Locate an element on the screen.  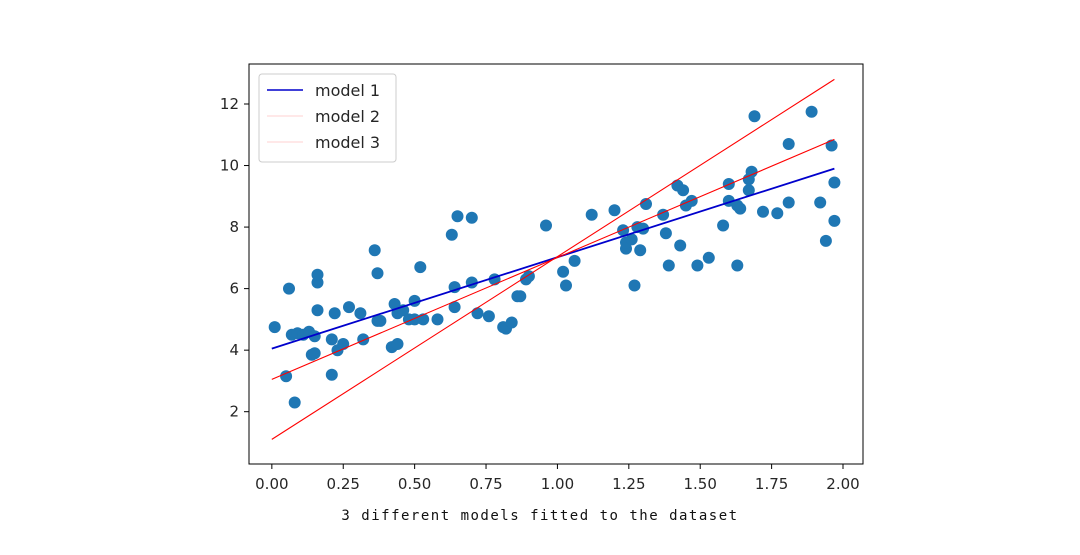
y-axis: 2 4 6 8 10 12 is located at coordinates (234, 258).